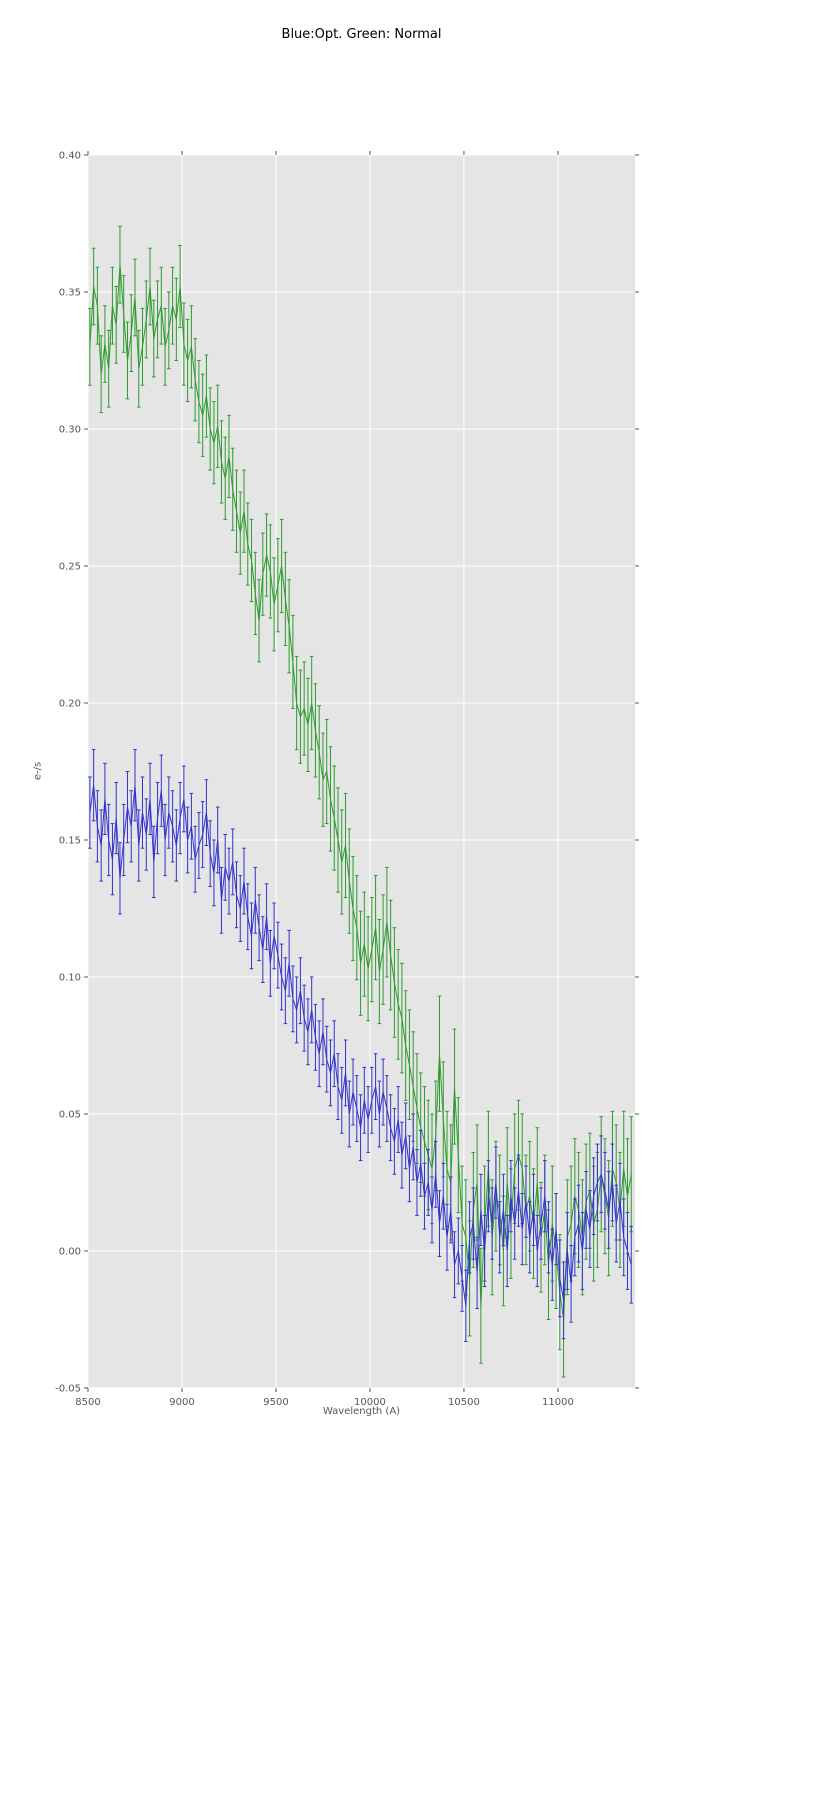 This screenshot has height=1817, width=817. I want to click on y-tick-label: 0.15, so click(70, 841).